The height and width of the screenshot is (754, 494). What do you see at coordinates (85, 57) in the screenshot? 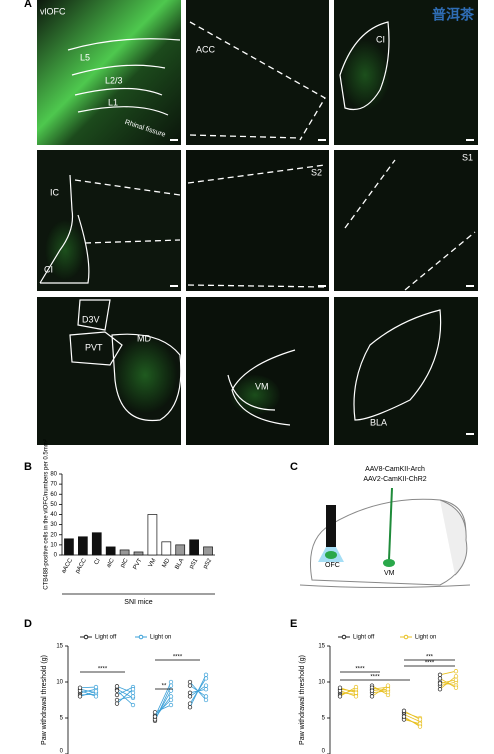
I see `region-label: L5` at bounding box center [85, 57].